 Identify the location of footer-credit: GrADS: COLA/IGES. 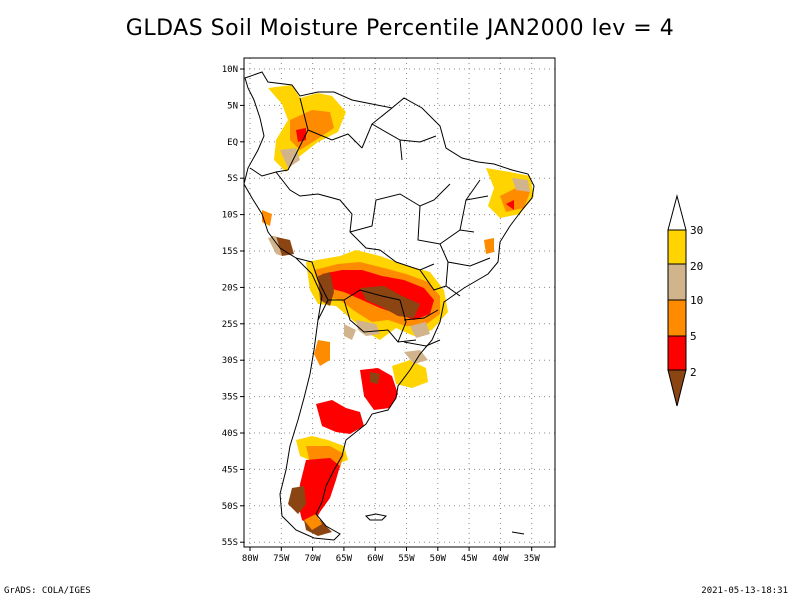
(47, 591).